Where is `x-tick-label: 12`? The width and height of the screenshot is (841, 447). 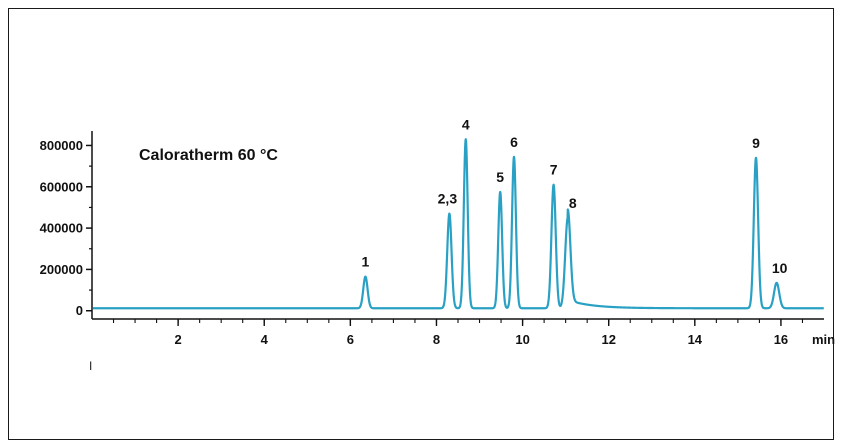
x-tick-label: 12 is located at coordinates (608, 339).